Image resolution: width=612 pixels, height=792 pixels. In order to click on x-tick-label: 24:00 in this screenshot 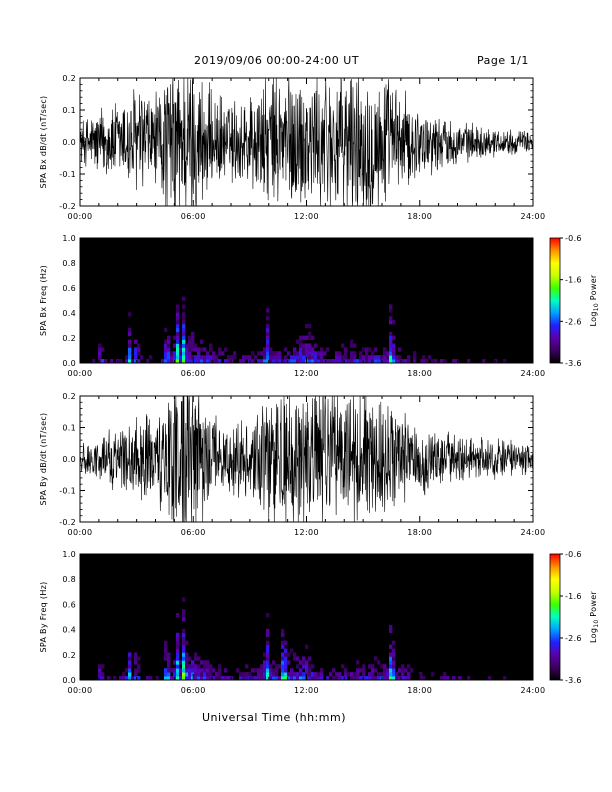, I will do `click(532, 373)`.